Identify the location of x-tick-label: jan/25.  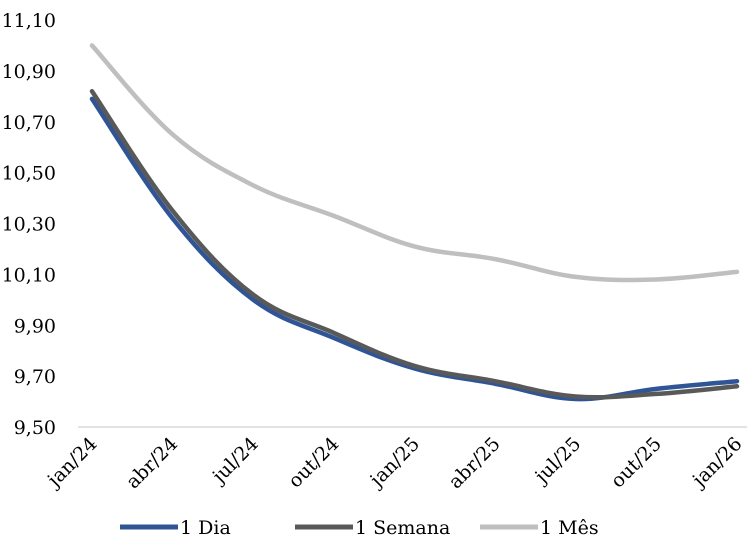
(394, 462).